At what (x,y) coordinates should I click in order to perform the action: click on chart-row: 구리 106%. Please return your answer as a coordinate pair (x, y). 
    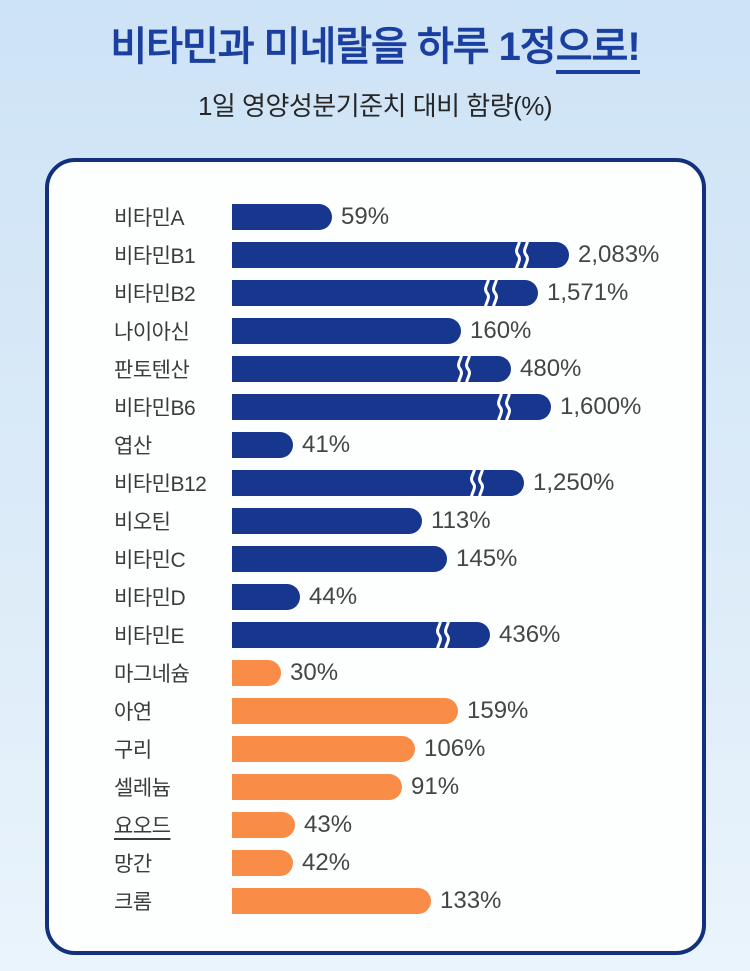
    Looking at the image, I should click on (408, 749).